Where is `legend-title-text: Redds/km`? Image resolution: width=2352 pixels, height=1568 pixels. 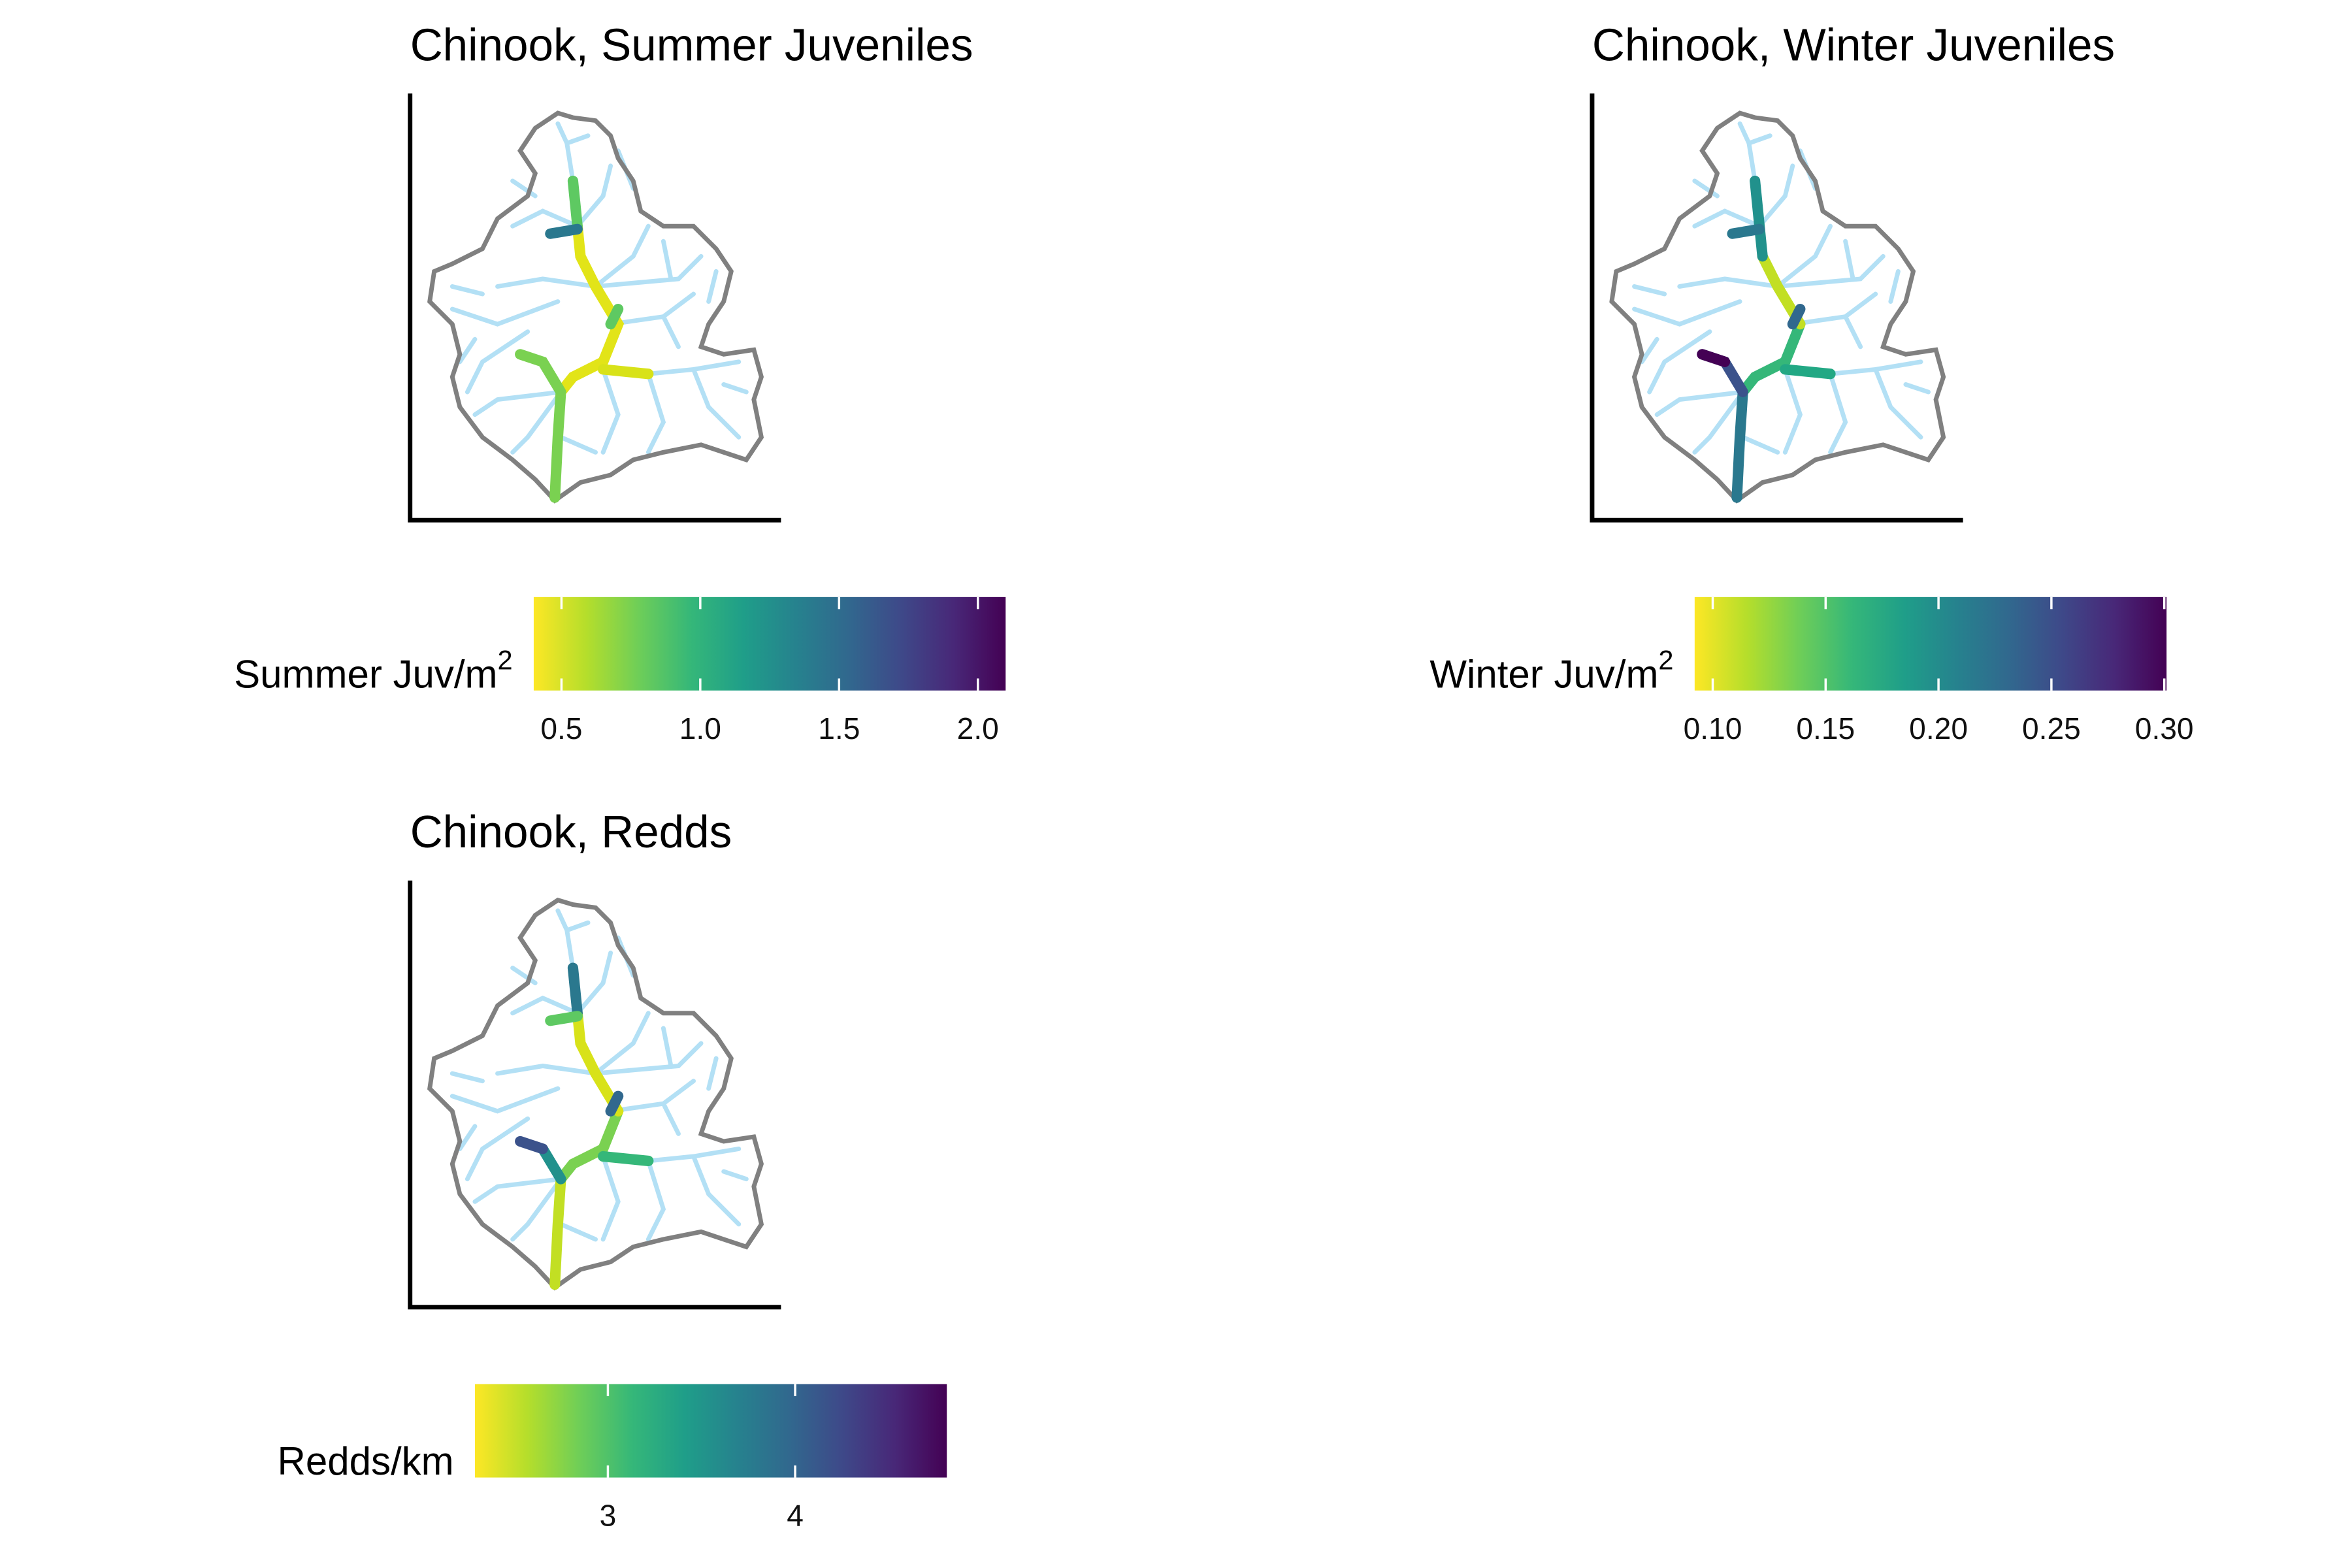 legend-title-text: Redds/km is located at coordinates (366, 1461).